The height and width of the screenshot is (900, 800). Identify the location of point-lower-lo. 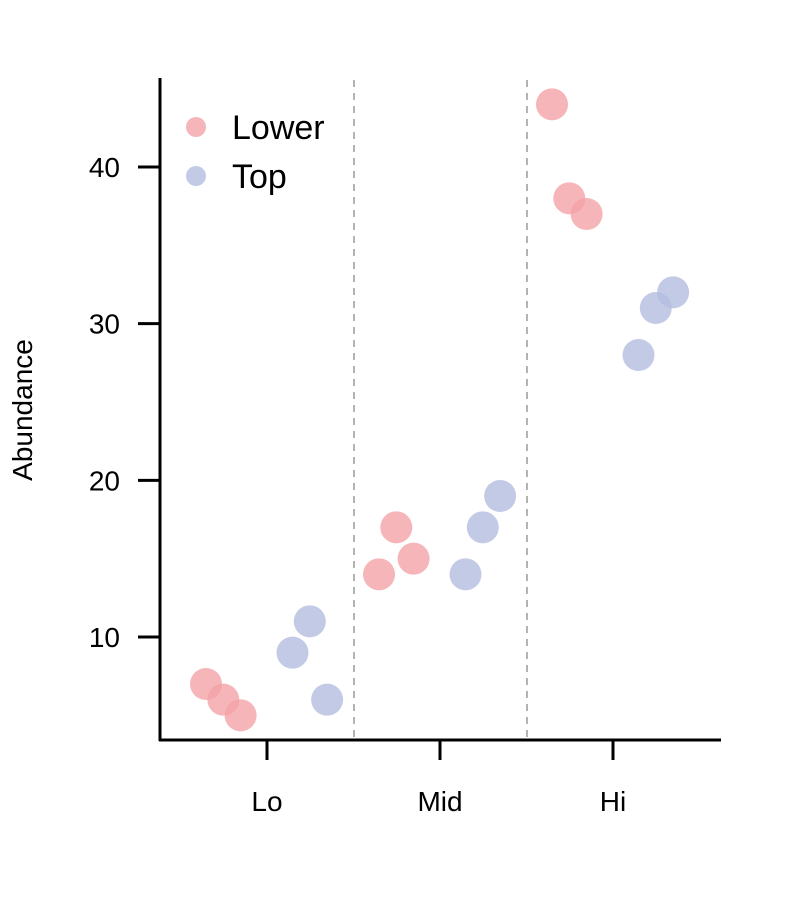
(240, 715).